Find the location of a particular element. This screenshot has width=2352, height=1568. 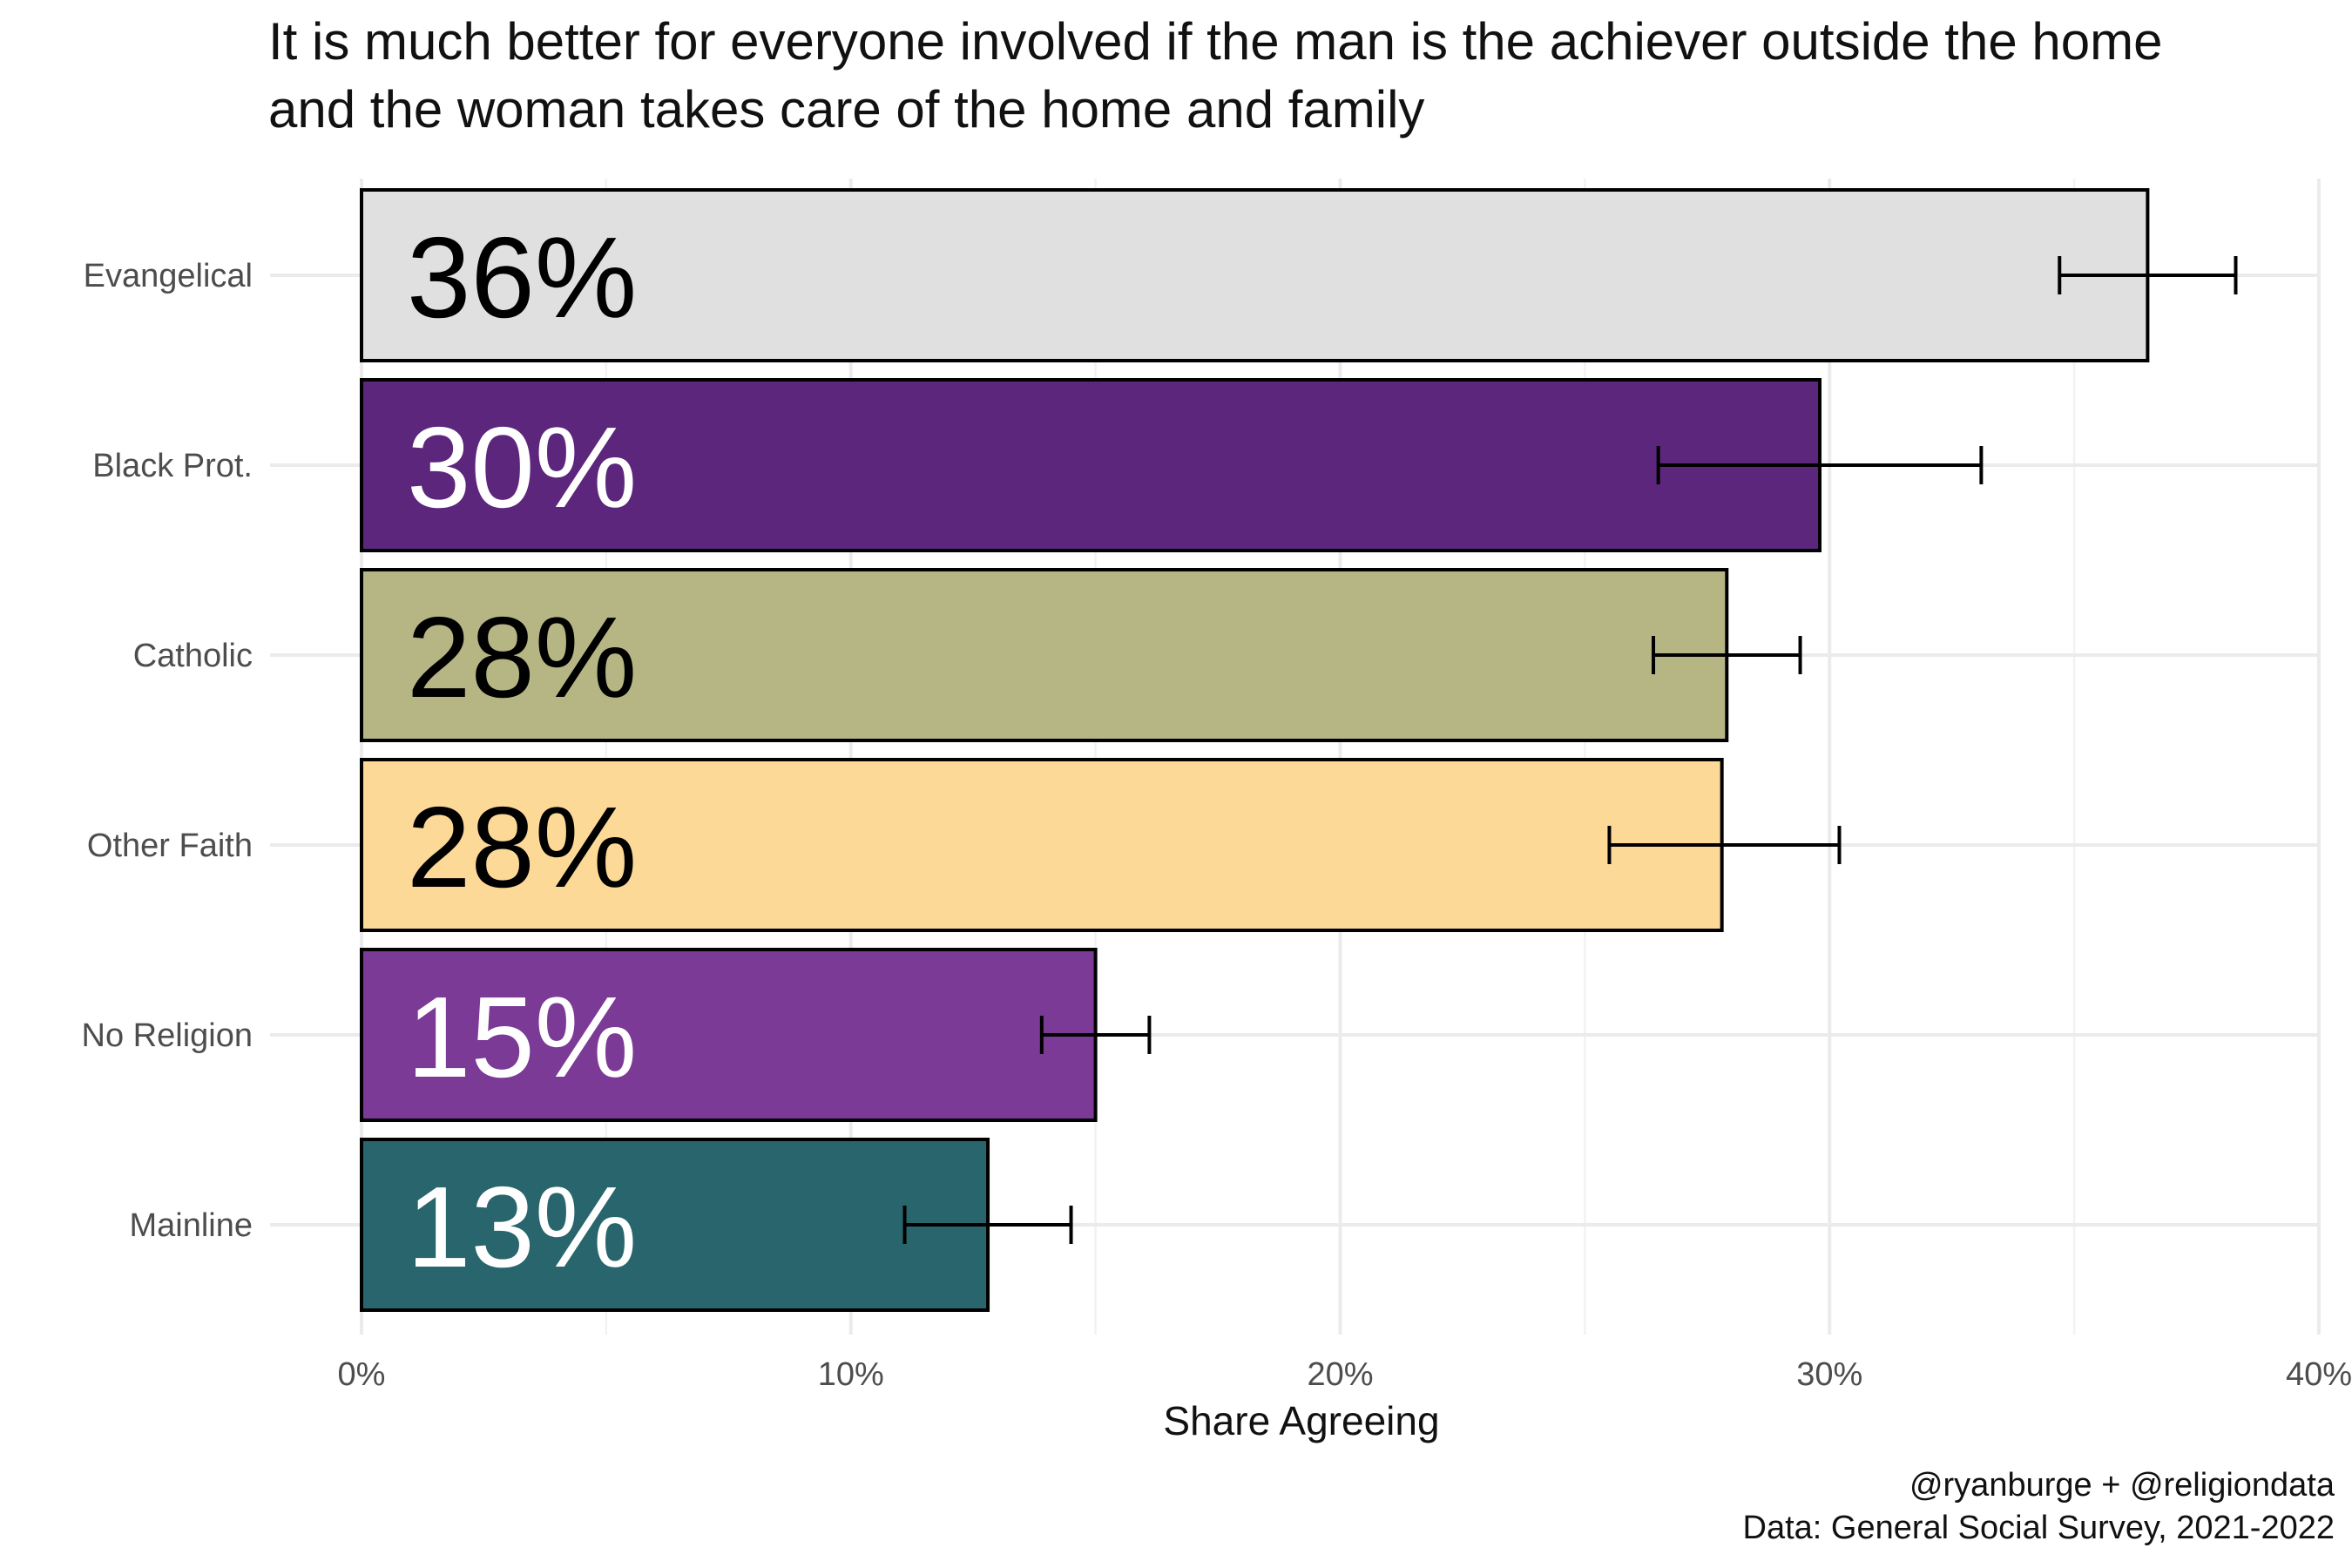

x-tick-label: 40% is located at coordinates (2319, 1374).